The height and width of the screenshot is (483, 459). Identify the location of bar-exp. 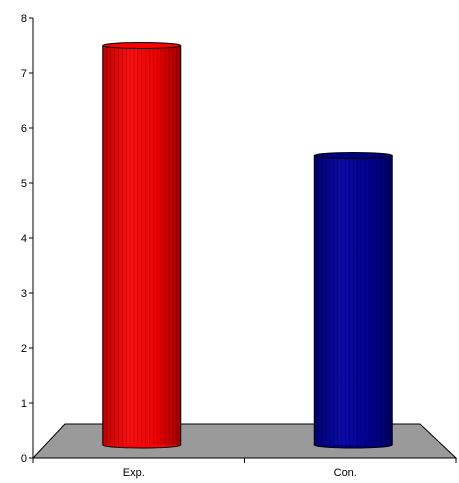
(142, 245).